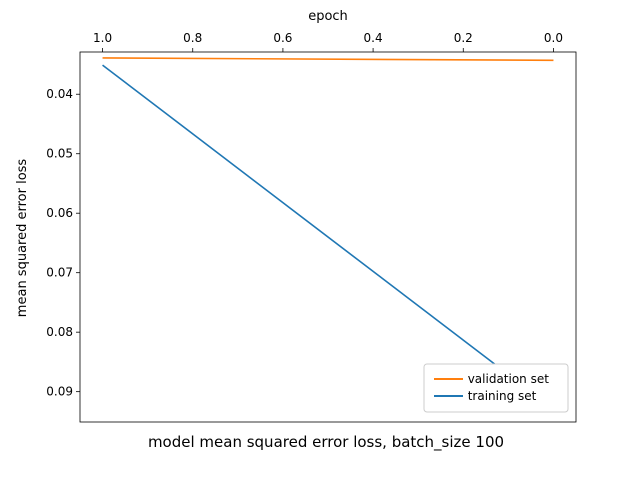 The height and width of the screenshot is (480, 640). Describe the element at coordinates (22, 238) in the screenshot. I see `y-axis-label: mean squared error loss` at that location.